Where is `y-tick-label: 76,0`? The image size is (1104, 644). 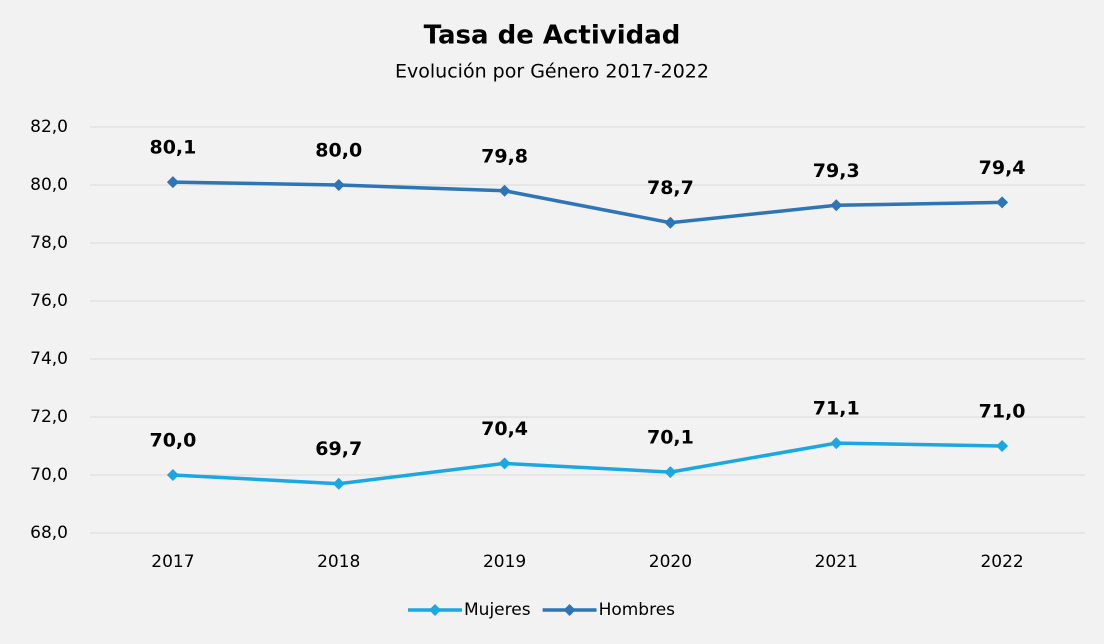 y-tick-label: 76,0 is located at coordinates (49, 301).